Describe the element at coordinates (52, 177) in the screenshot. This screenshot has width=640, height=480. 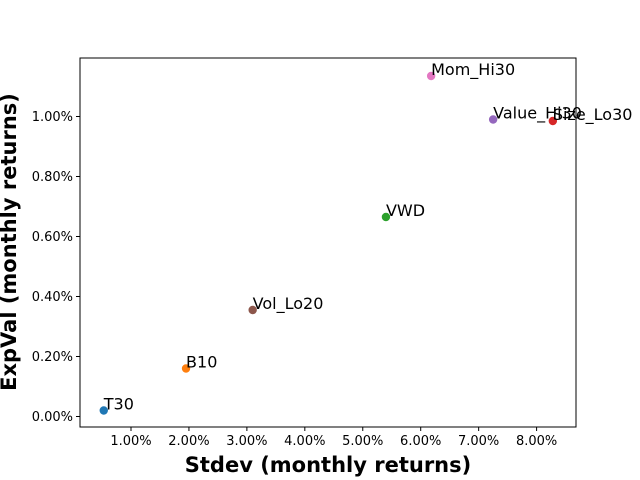
I see `y-tick-label: 0.80%` at that location.